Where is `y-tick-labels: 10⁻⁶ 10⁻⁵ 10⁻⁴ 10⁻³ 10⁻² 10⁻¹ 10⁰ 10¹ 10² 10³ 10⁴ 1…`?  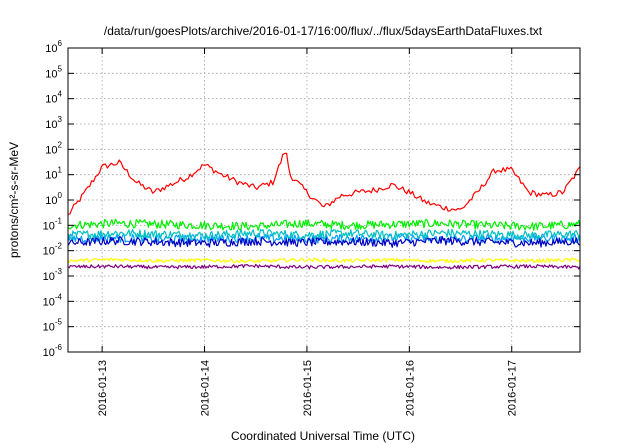
y-tick-labels: 10⁻⁶ 10⁻⁵ 10⁻⁴ 10⁻³ 10⁻² 10⁻¹ 10⁰ 10¹ 10² 10³ 10⁴ 1… is located at coordinates (53, 199).